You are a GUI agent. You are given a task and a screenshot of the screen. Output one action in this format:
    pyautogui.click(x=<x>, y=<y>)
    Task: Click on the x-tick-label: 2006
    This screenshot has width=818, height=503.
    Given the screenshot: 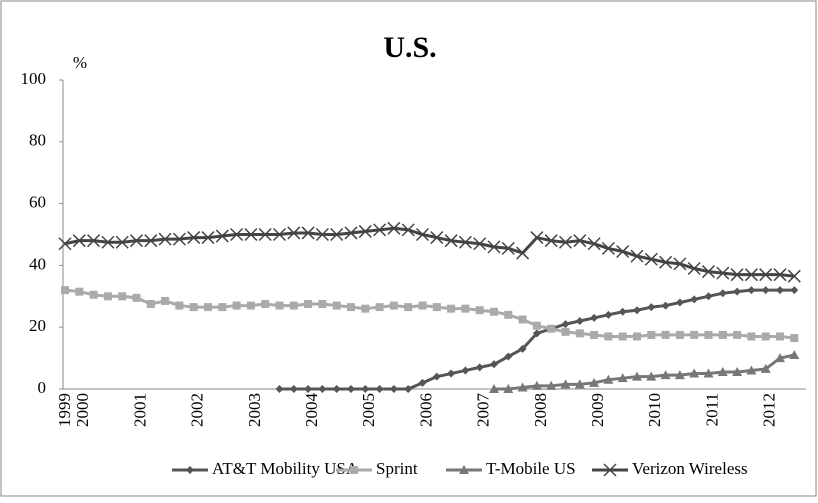 What is the action you would take?
    pyautogui.click(x=425, y=410)
    